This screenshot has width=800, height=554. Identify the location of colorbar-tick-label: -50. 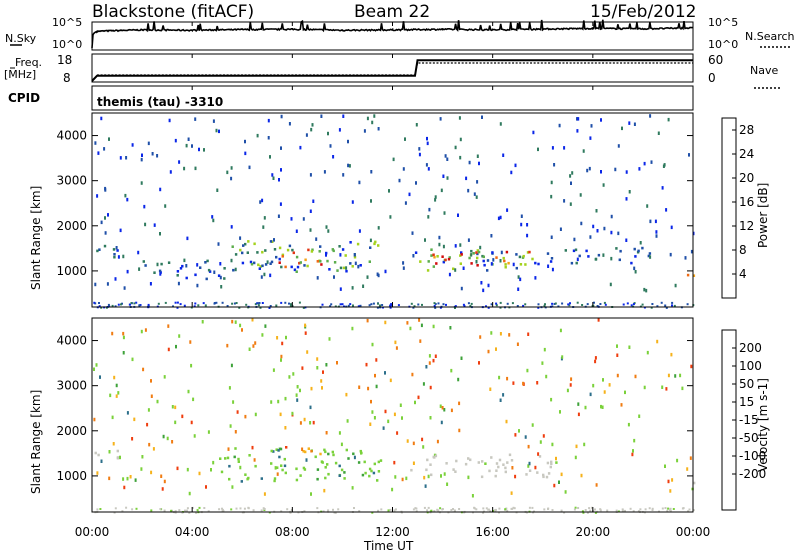
(749, 438).